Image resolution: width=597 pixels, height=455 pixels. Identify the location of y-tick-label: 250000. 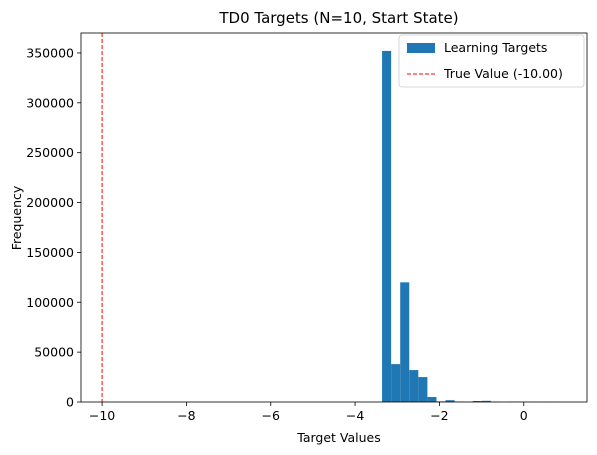
(50, 152).